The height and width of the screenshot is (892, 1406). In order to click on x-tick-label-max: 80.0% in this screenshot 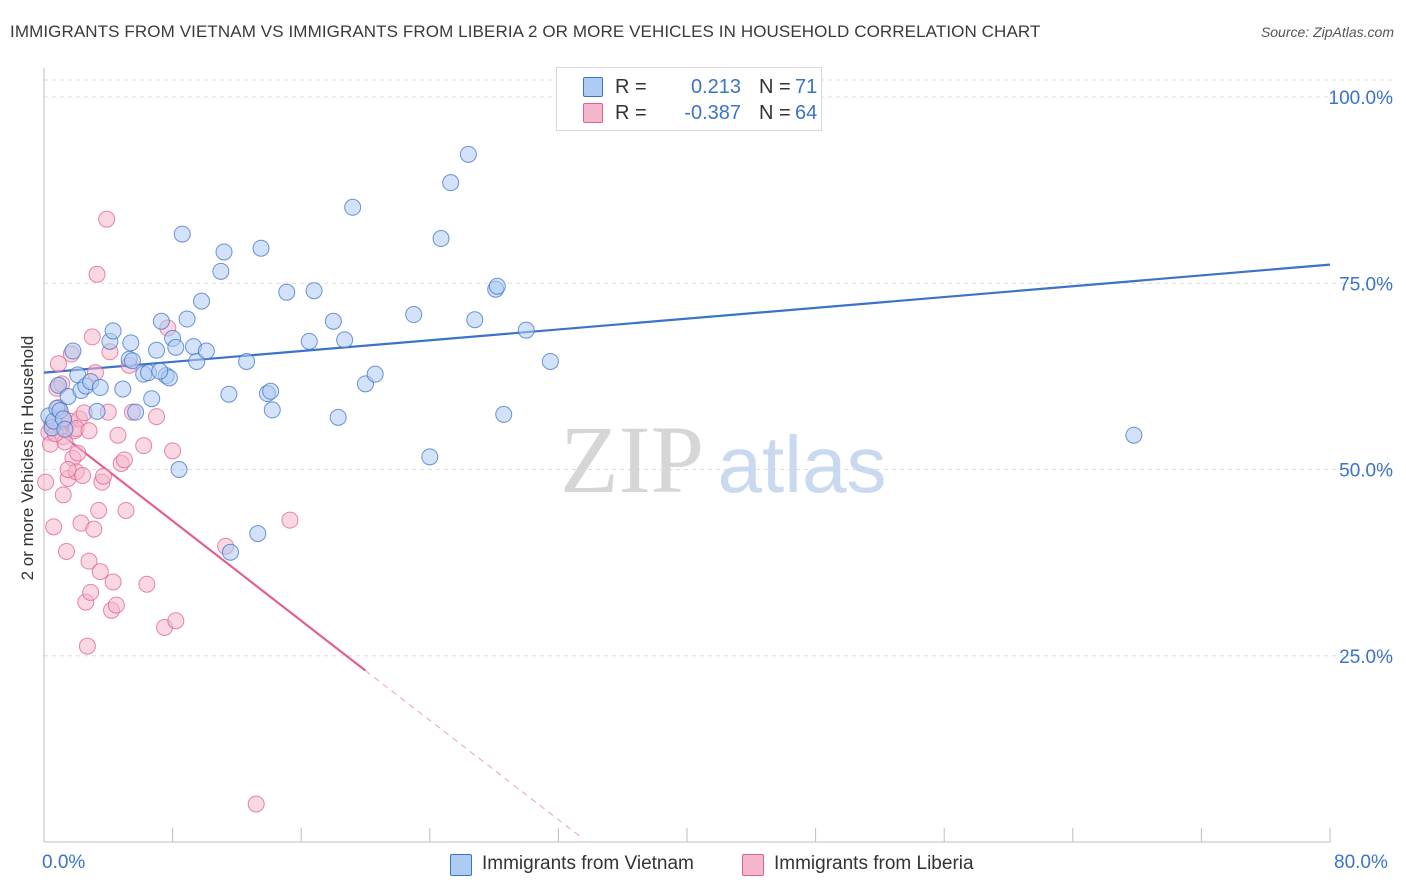, I will do `click(1361, 862)`.